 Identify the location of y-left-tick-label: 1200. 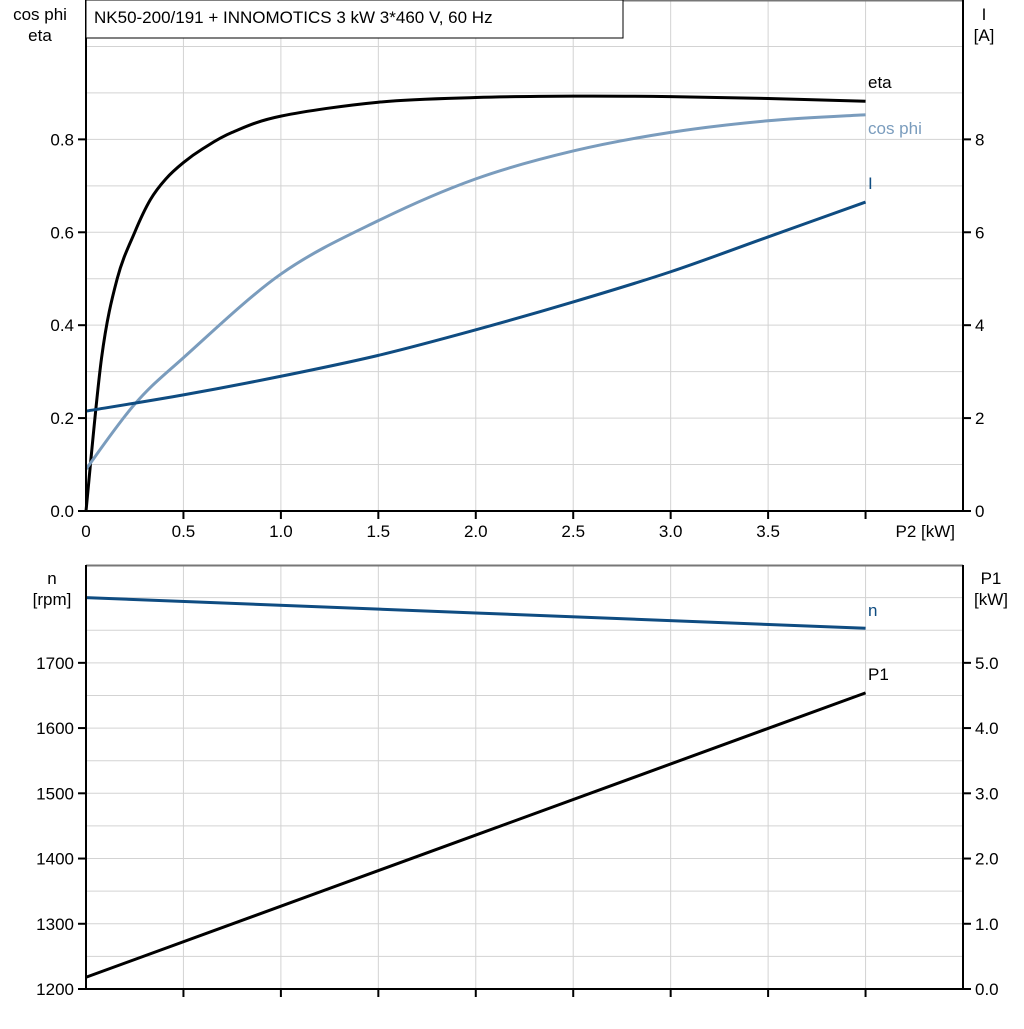
(55, 989).